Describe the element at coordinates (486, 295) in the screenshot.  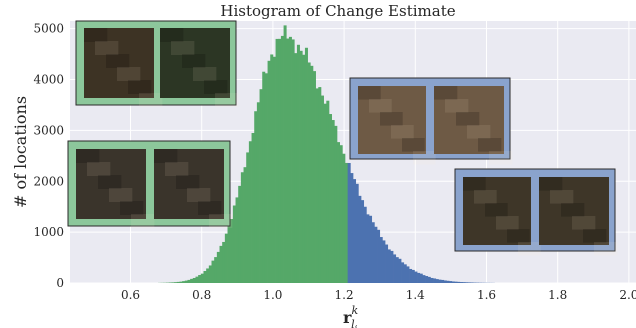
I see `x-tick-label: 1.6` at that location.